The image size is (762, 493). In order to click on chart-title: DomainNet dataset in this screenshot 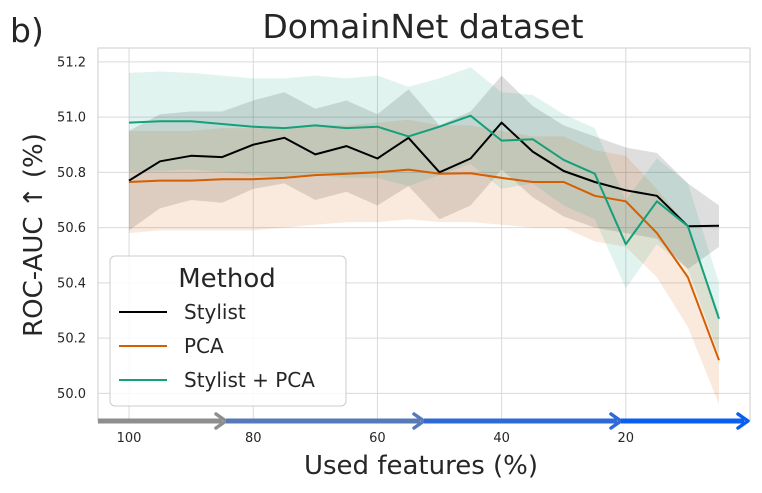, I will do `click(422, 26)`.